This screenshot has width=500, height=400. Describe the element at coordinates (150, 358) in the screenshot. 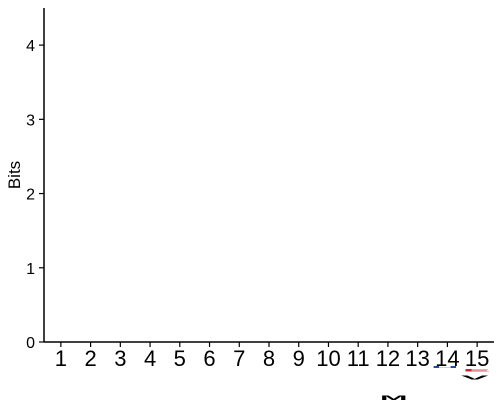

I see `x-tick-label: 4` at that location.